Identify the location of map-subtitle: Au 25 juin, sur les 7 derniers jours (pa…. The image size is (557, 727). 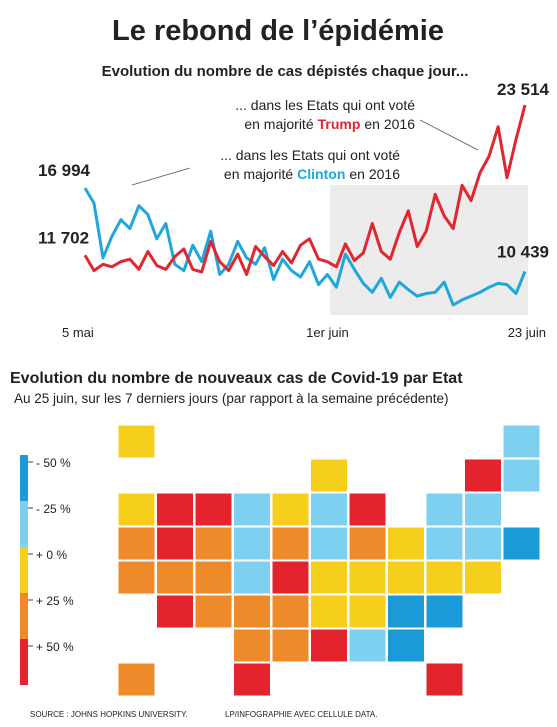
(231, 398).